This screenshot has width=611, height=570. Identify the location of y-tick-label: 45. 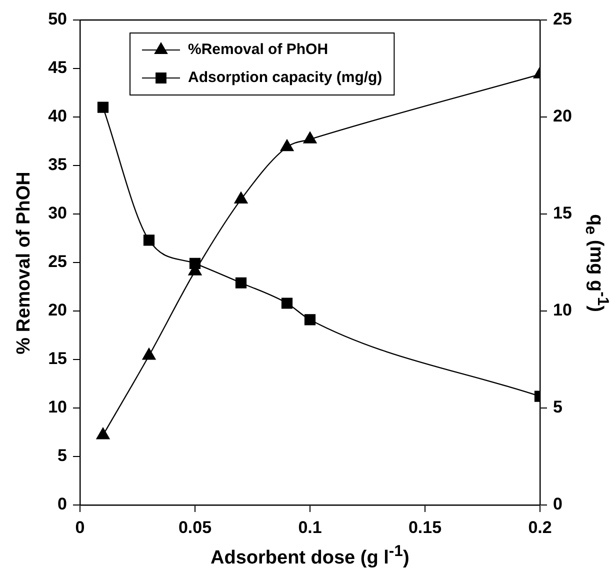
(57, 68).